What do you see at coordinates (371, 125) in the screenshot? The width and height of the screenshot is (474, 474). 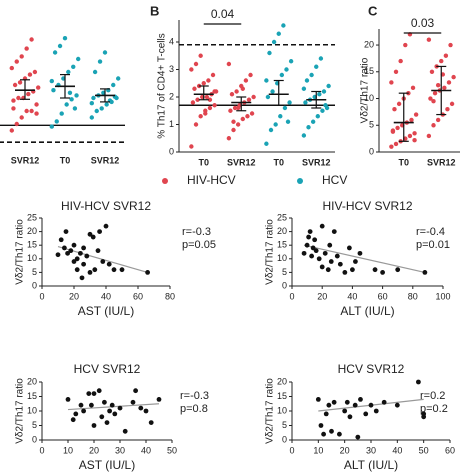 I see `y-tick-label: 5` at bounding box center [371, 125].